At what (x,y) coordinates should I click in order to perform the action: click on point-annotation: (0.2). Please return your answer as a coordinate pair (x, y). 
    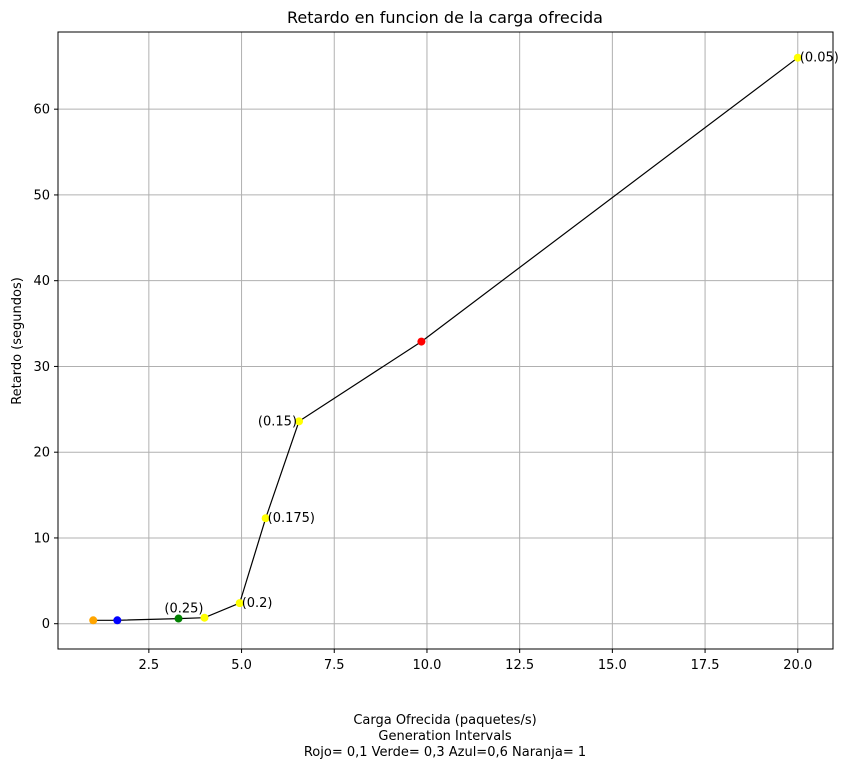
    Looking at the image, I should click on (257, 603).